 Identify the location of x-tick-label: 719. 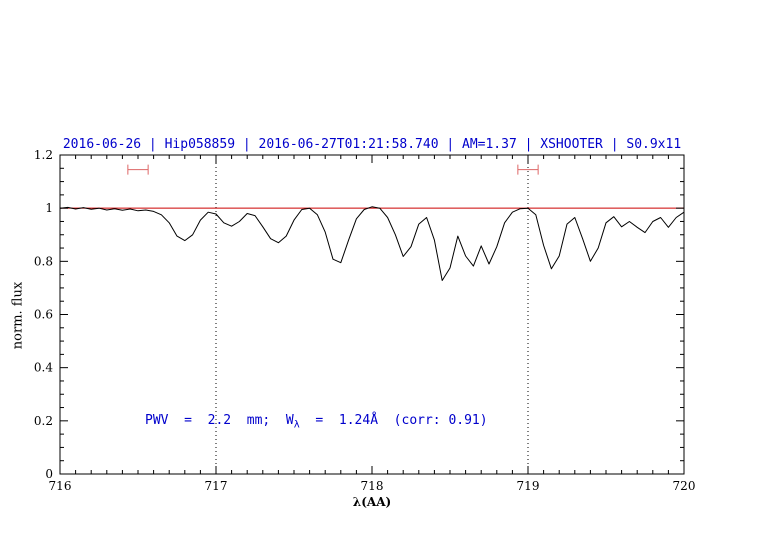
(528, 486).